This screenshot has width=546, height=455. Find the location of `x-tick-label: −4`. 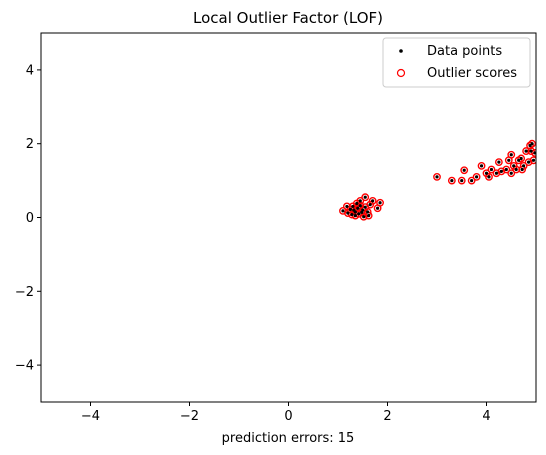

x-tick-label: −4 is located at coordinates (90, 416).